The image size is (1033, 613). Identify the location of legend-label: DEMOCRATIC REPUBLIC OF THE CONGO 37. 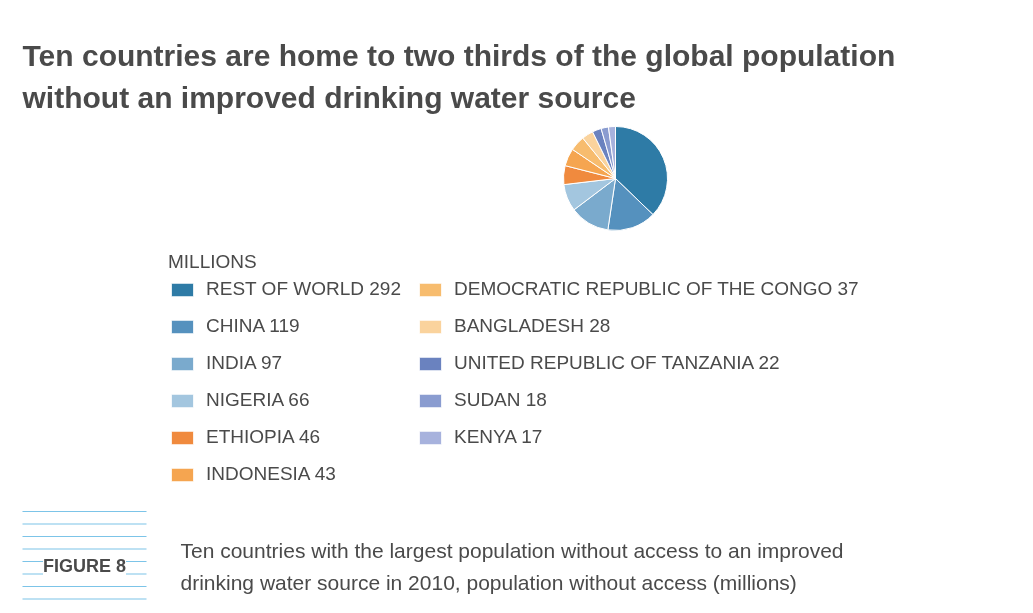
(656, 289).